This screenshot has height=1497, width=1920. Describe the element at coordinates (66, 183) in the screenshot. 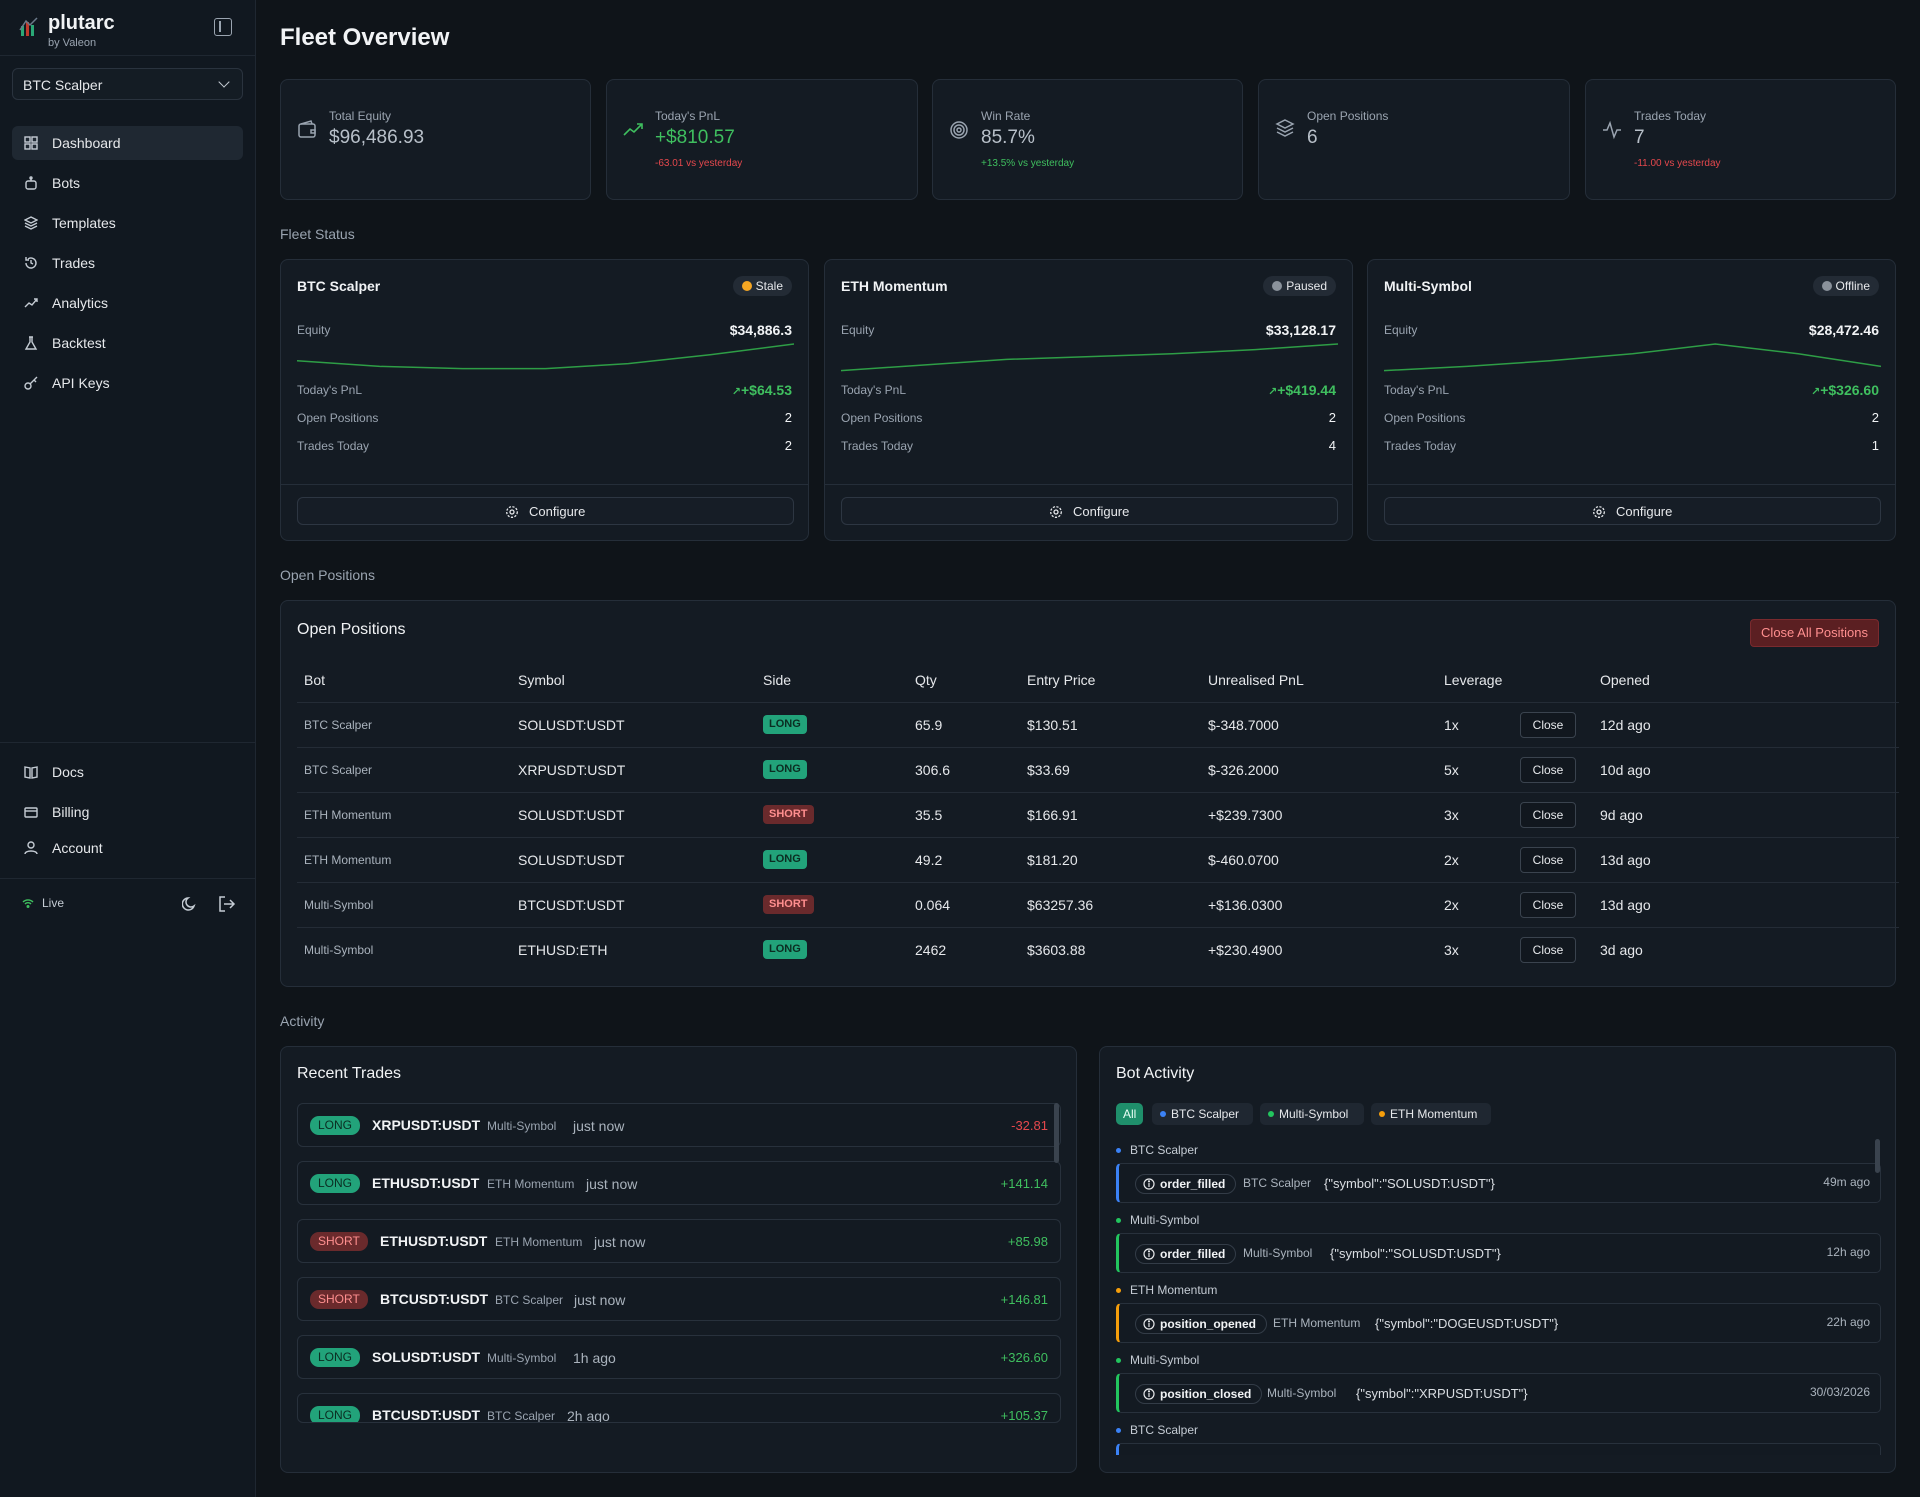

I see `nav-label: Bots` at that location.